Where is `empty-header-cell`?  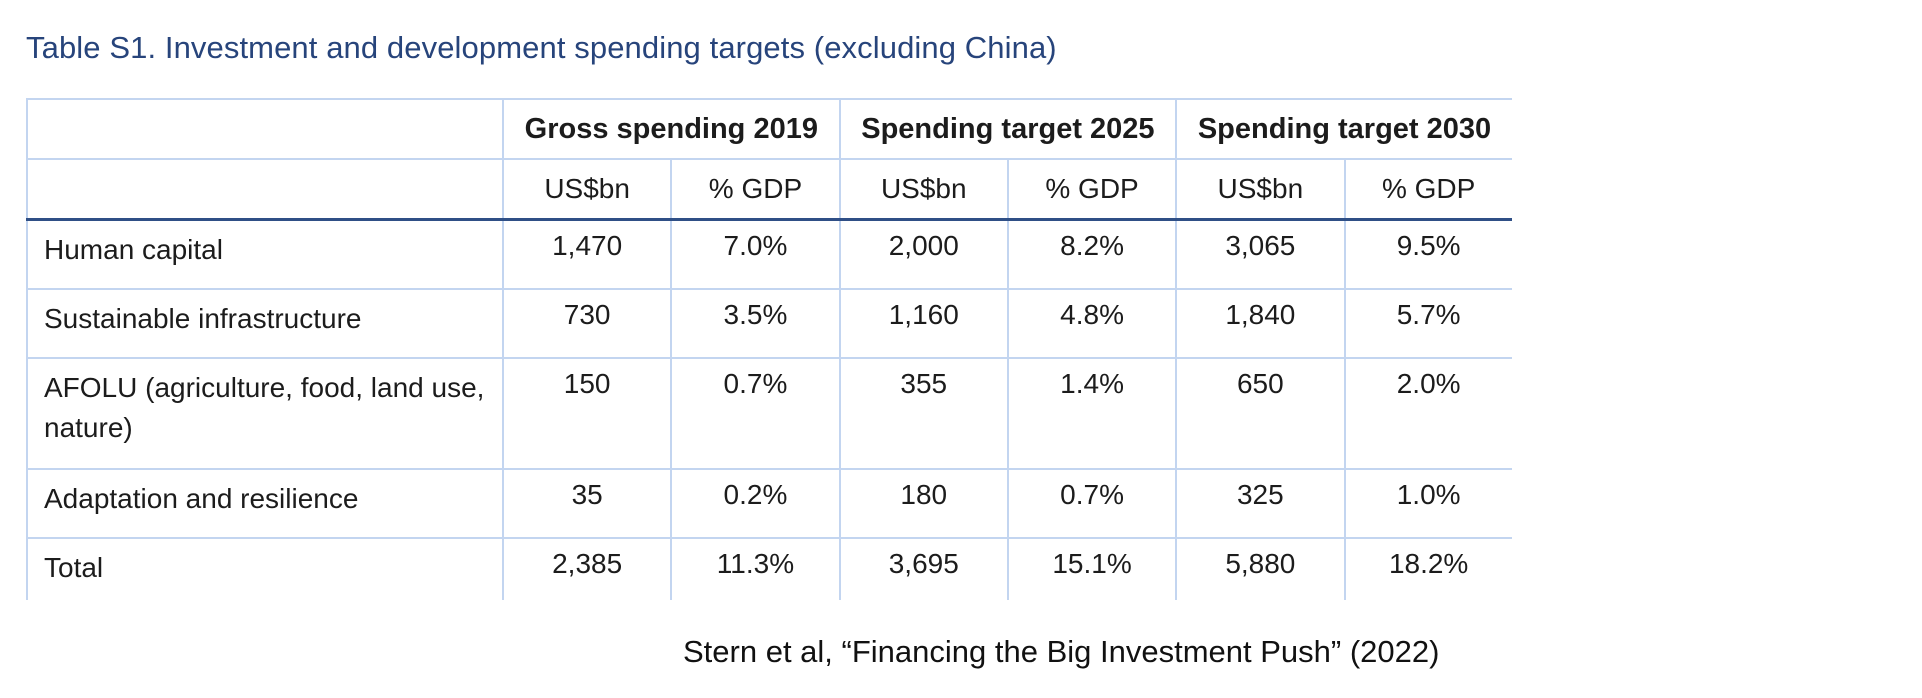 empty-header-cell is located at coordinates (265, 129).